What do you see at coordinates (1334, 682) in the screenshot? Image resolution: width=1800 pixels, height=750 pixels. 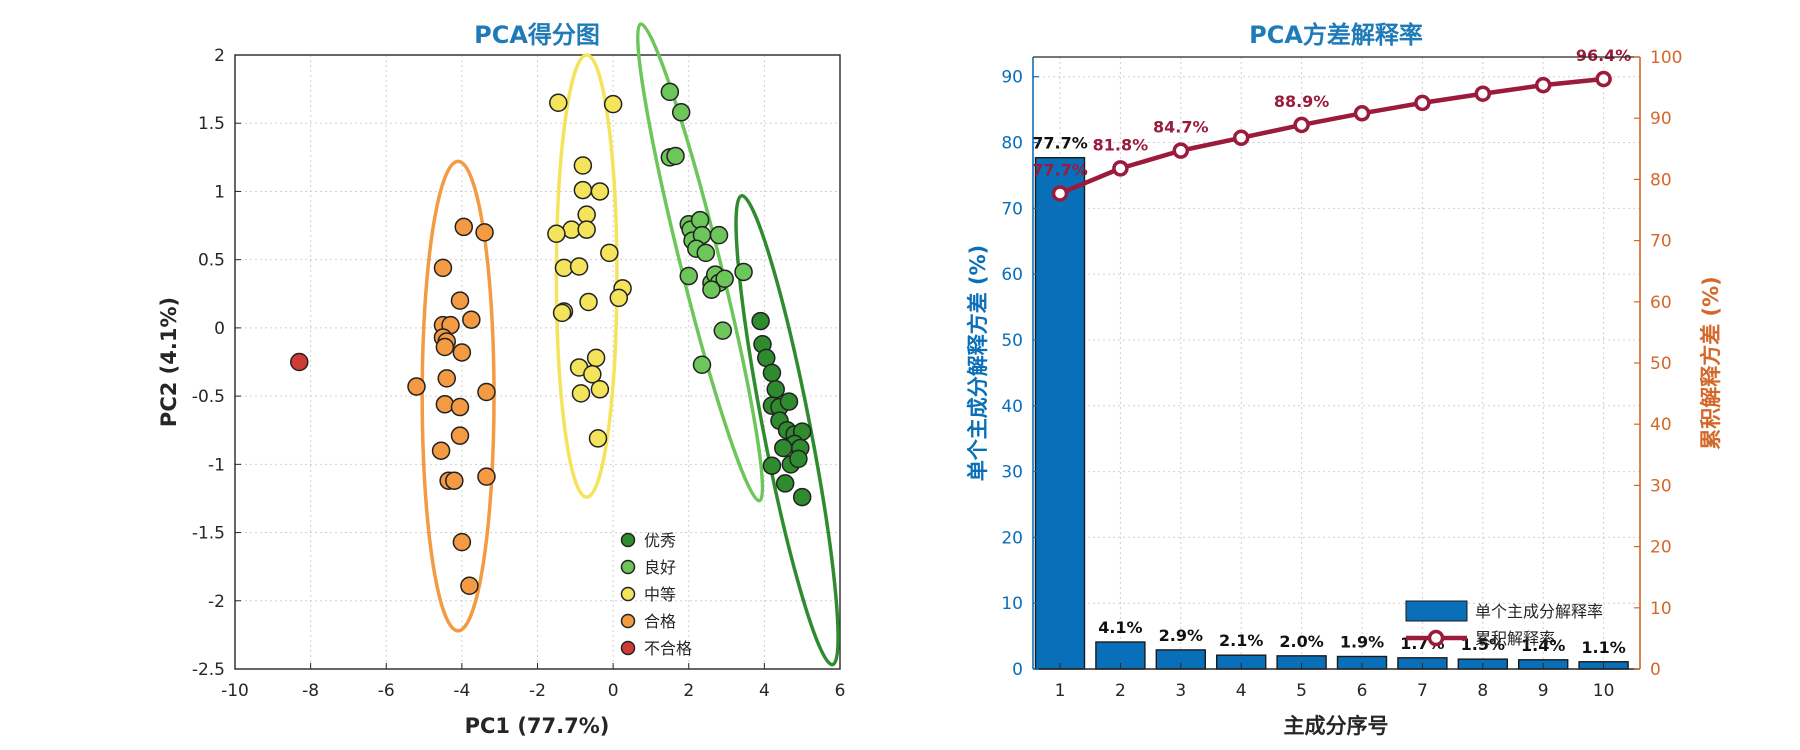 I see `variance-x-ticks: 1 2 3 4 5 6 7 8 9 10` at bounding box center [1334, 682].